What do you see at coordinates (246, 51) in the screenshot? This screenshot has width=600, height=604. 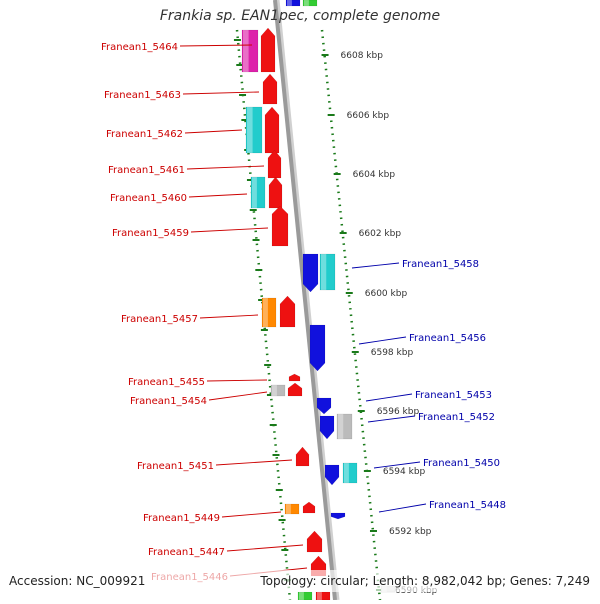 I see `gene-5464a-shine` at bounding box center [246, 51].